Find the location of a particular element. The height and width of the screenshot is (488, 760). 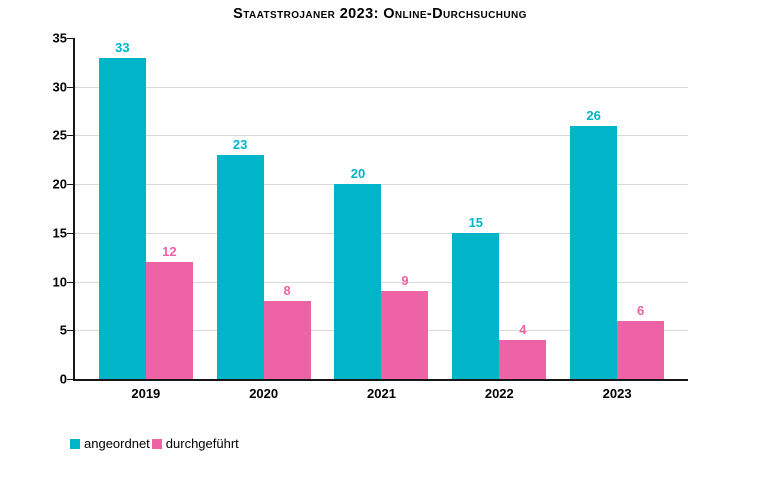

bar-value-label: 12 is located at coordinates (169, 252).